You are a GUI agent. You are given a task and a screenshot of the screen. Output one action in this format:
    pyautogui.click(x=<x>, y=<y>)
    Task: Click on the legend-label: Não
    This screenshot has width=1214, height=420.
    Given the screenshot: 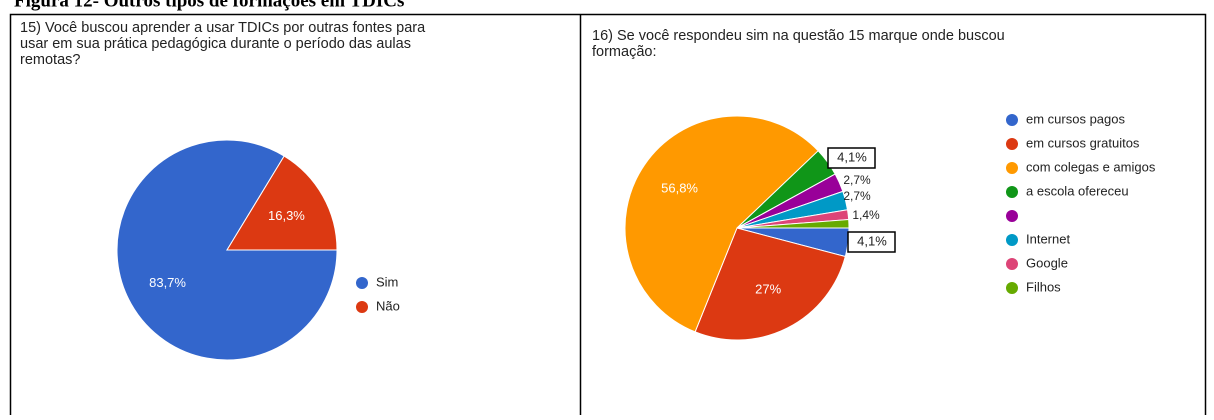 What is the action you would take?
    pyautogui.click(x=388, y=305)
    